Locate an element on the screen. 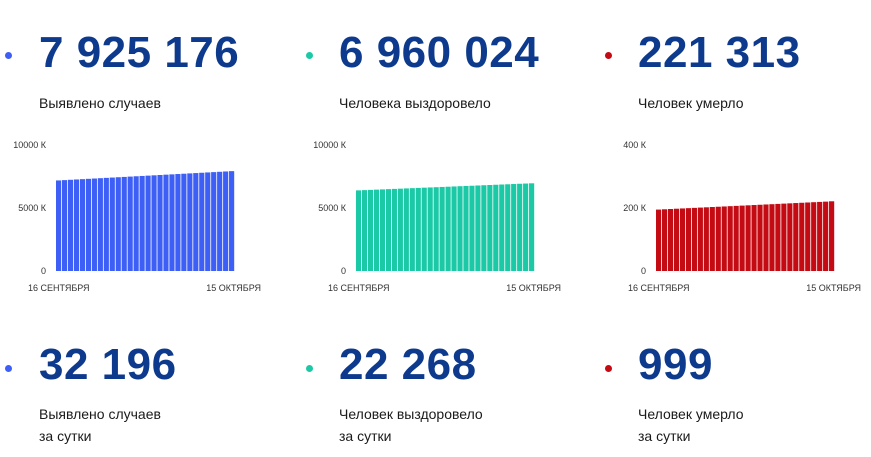  deaths-daily-label-line1: Человек умерло is located at coordinates (691, 414).